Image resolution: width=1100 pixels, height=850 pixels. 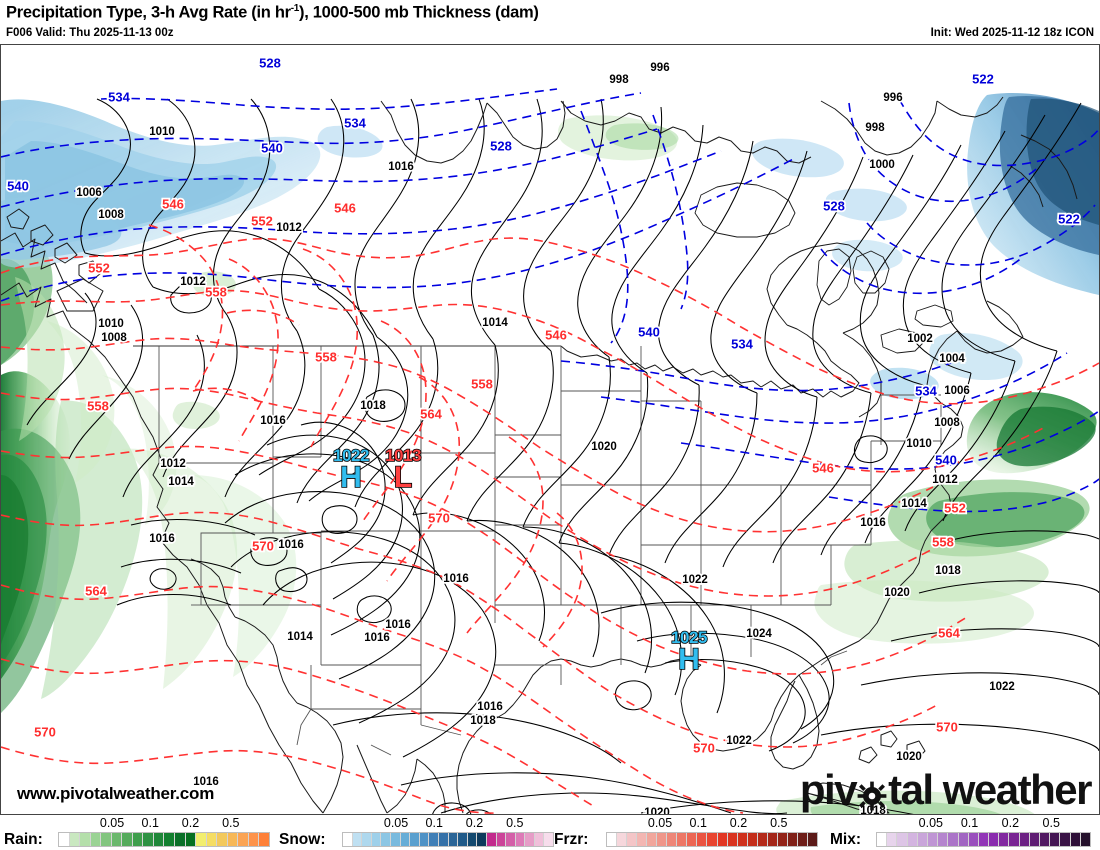 I want to click on thickness-label-red: 552, so click(x=262, y=220).